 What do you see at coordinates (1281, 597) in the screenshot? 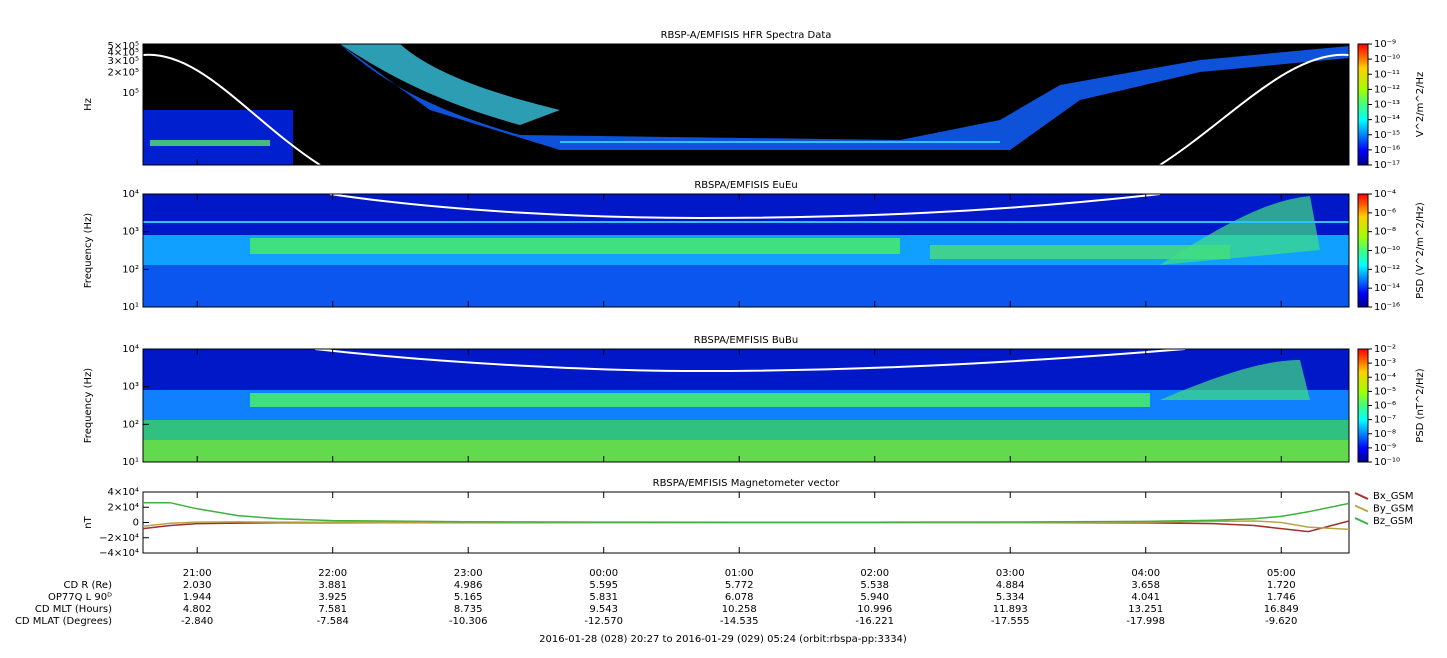
I see `ephemeris-value: 1.746` at bounding box center [1281, 597].